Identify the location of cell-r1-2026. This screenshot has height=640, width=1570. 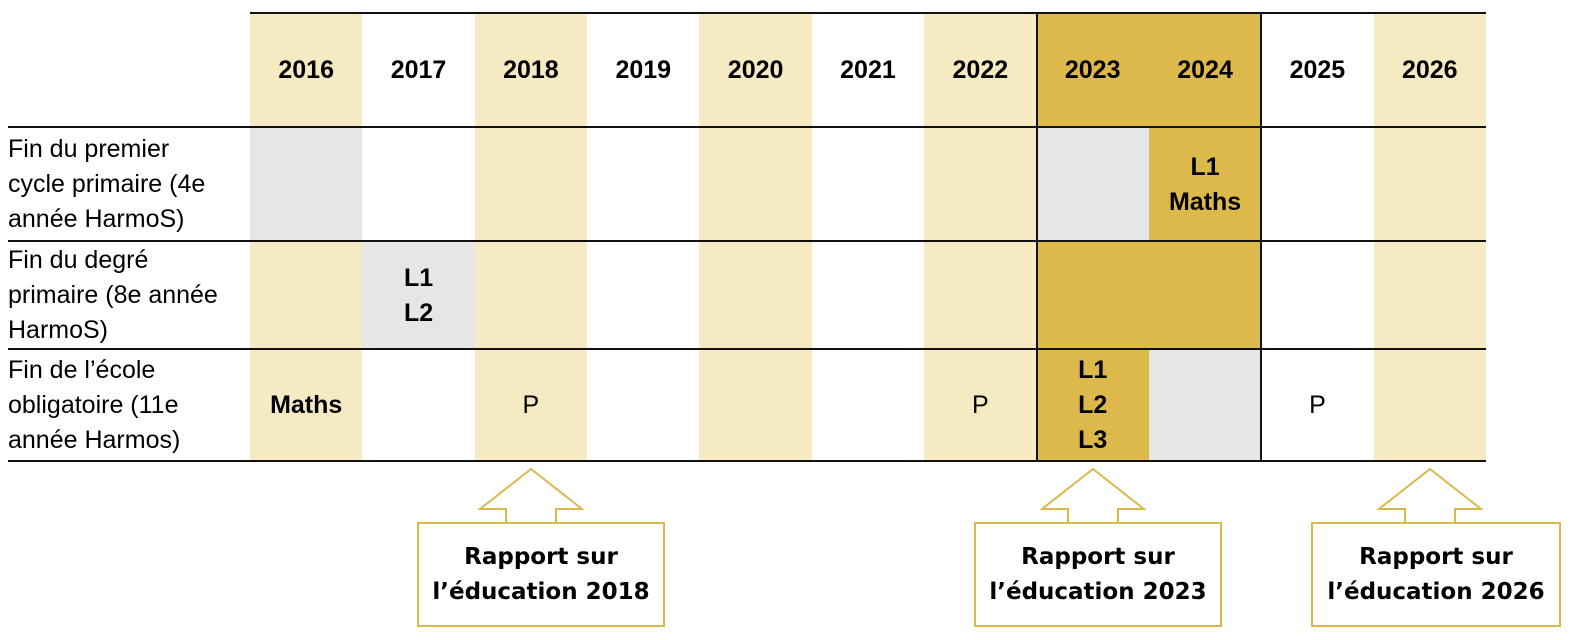
(1429, 184).